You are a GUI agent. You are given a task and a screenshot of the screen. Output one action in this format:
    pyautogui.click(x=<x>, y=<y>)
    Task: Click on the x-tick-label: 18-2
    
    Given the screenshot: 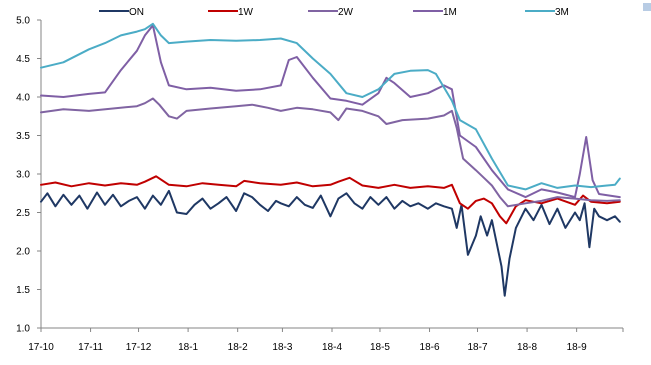 What is the action you would take?
    pyautogui.click(x=238, y=347)
    